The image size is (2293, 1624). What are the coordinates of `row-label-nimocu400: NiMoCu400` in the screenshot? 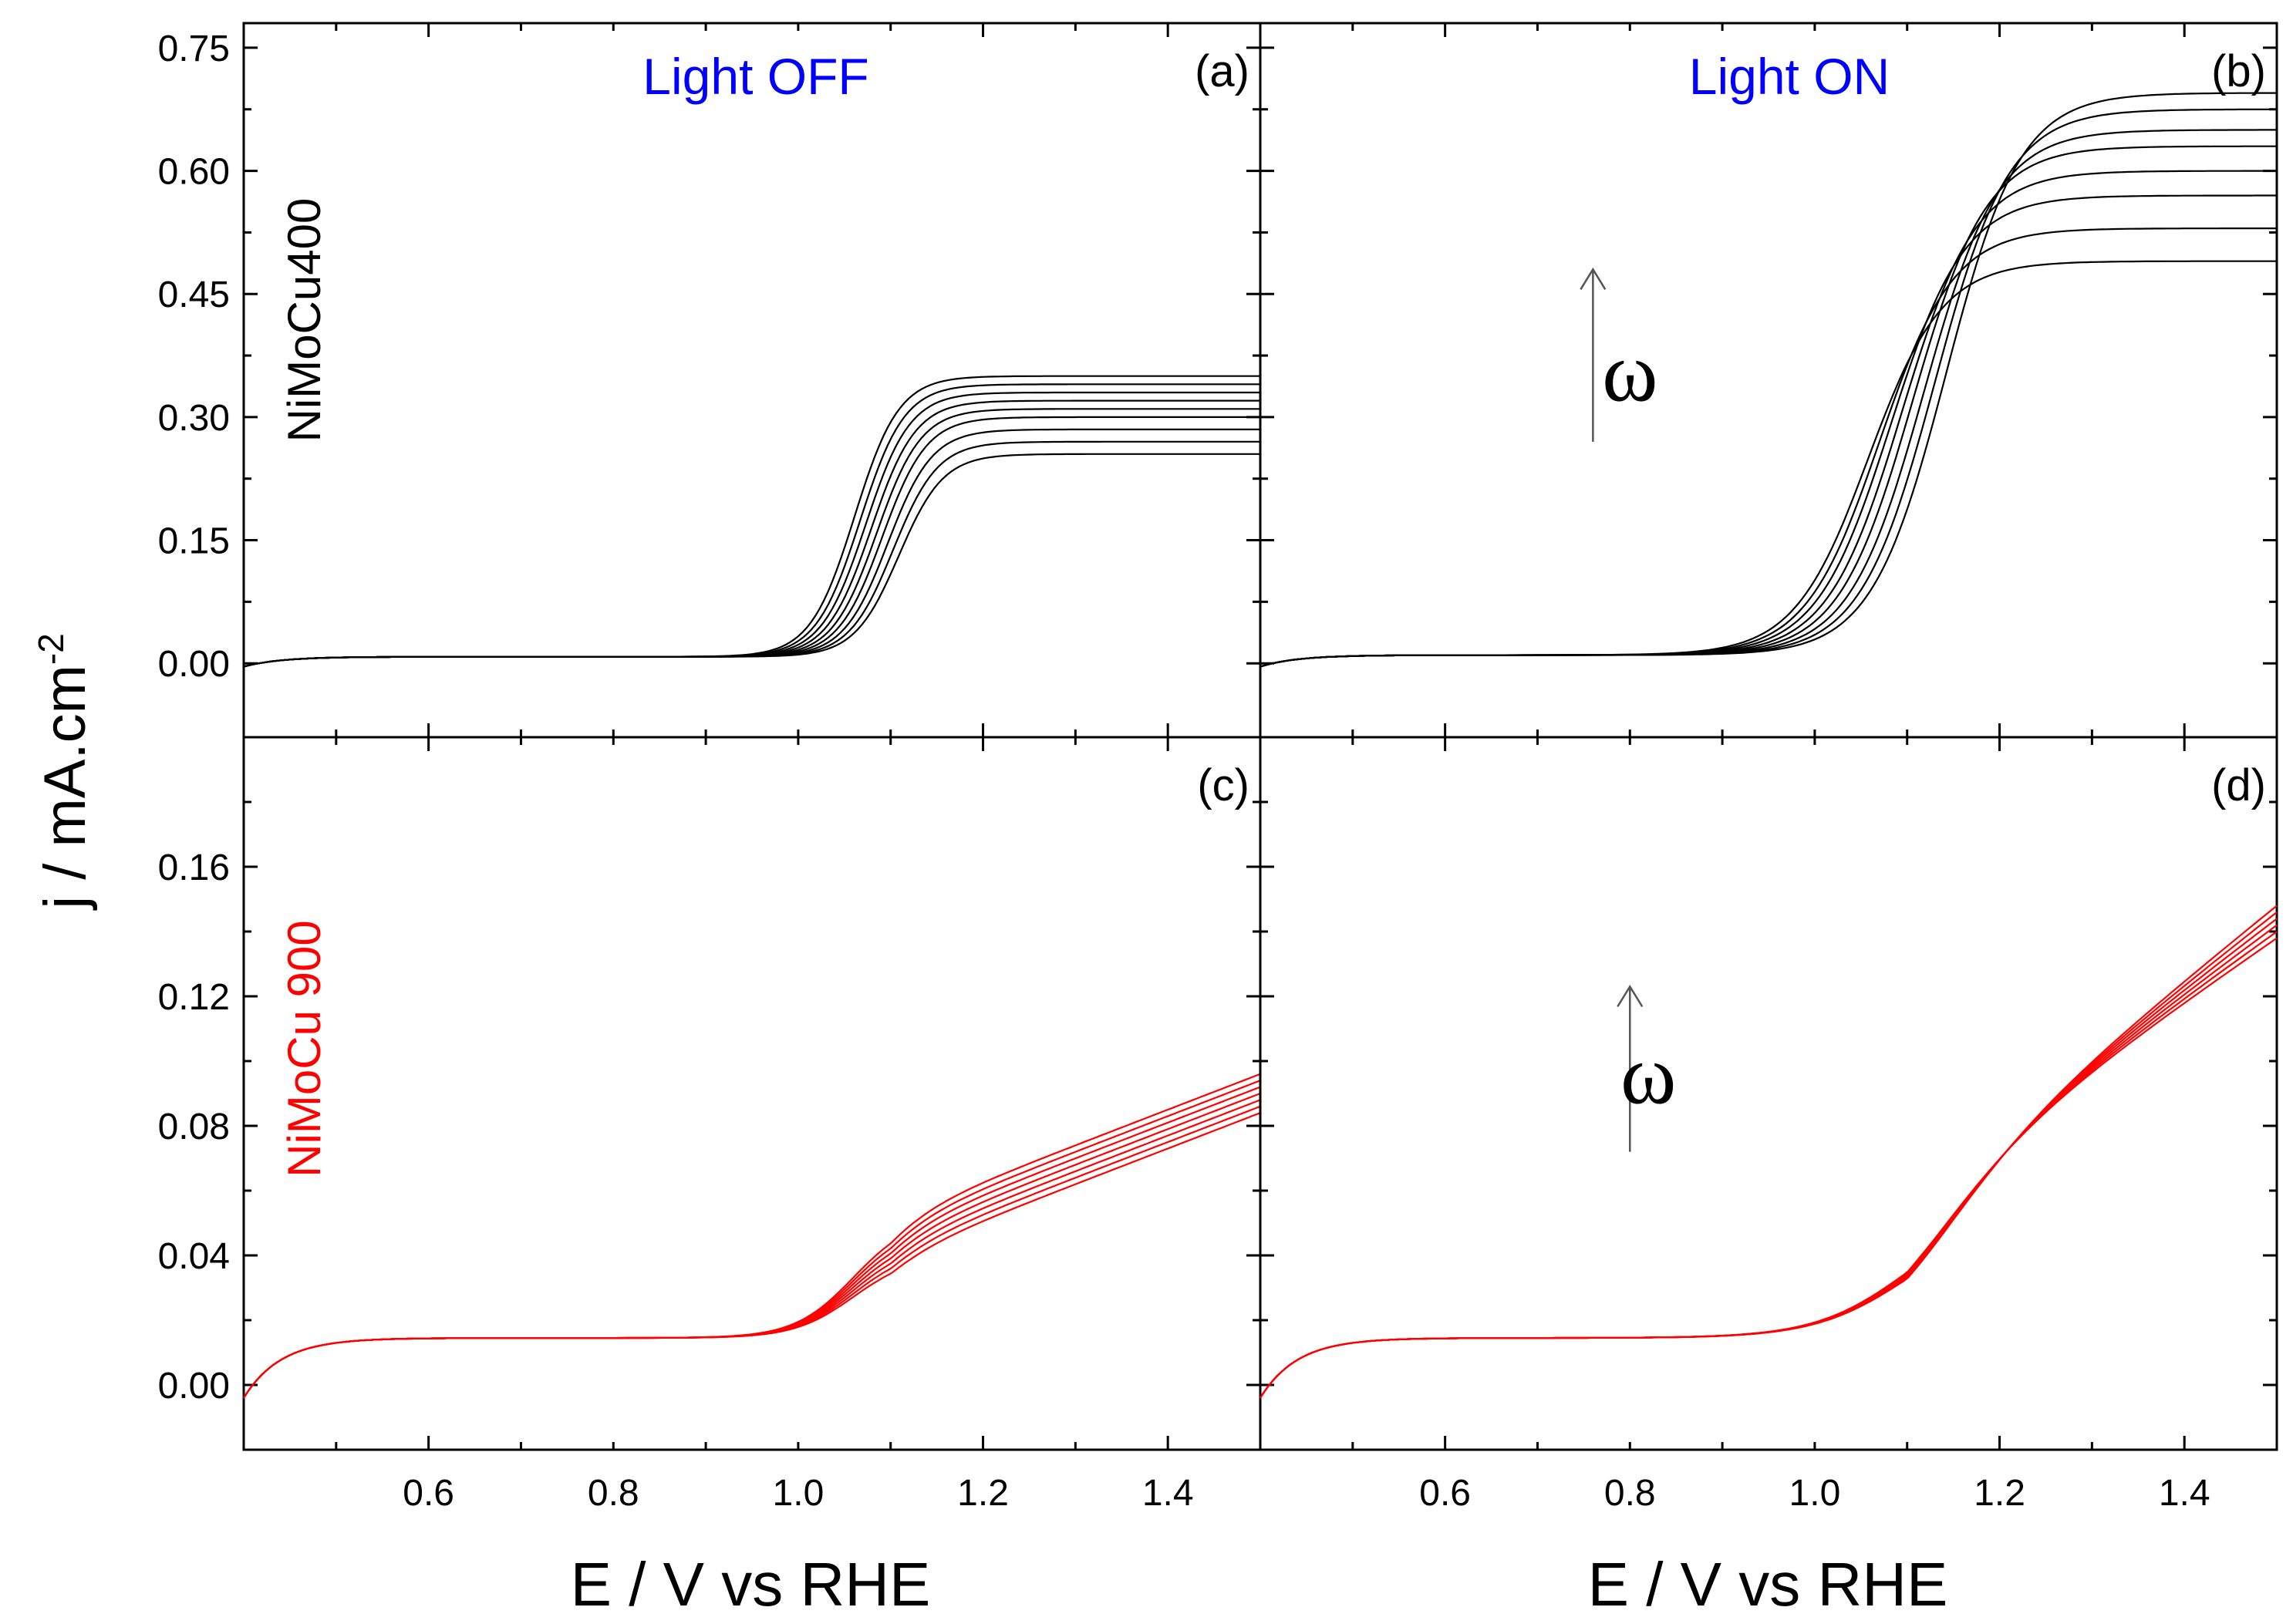 It's located at (304, 320).